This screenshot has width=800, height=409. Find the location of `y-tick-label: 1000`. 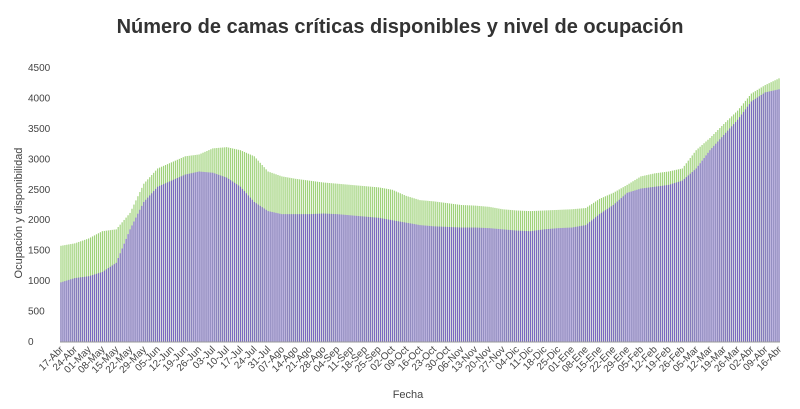

y-tick-label: 1000 is located at coordinates (39, 281).